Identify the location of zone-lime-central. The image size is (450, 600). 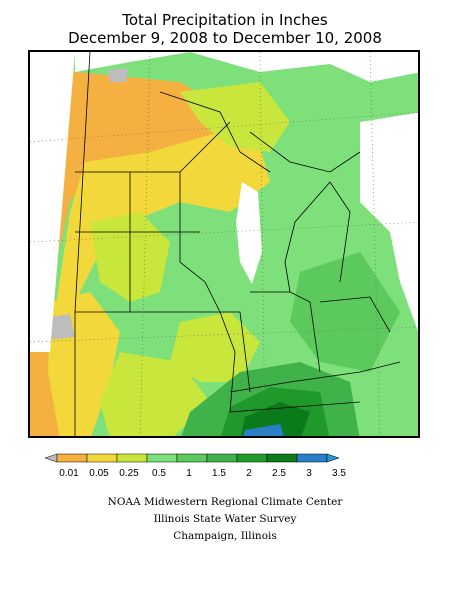
(215, 347).